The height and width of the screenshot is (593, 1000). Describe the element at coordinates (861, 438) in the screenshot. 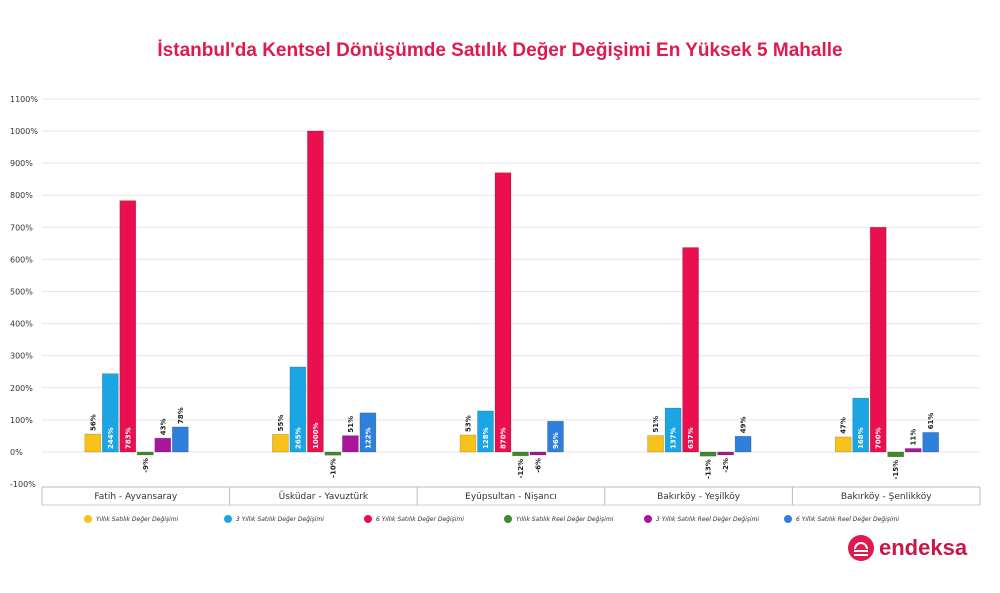

I see `data-label: 168%` at that location.